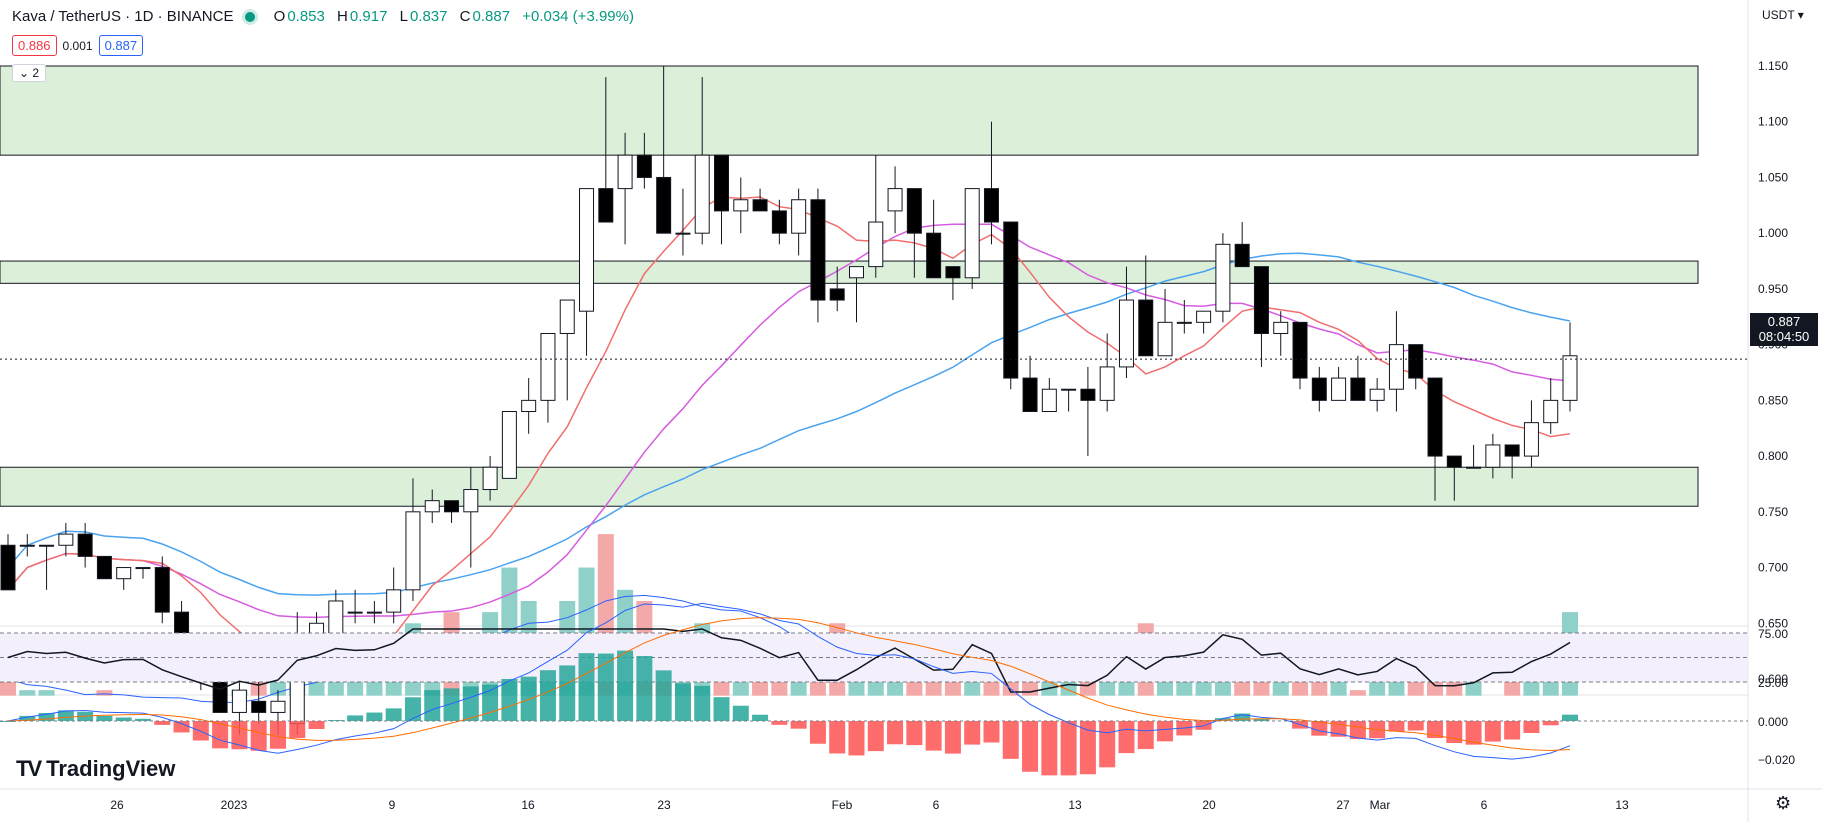 This screenshot has width=1822, height=822. I want to click on spread-value: 0.001, so click(77, 45).